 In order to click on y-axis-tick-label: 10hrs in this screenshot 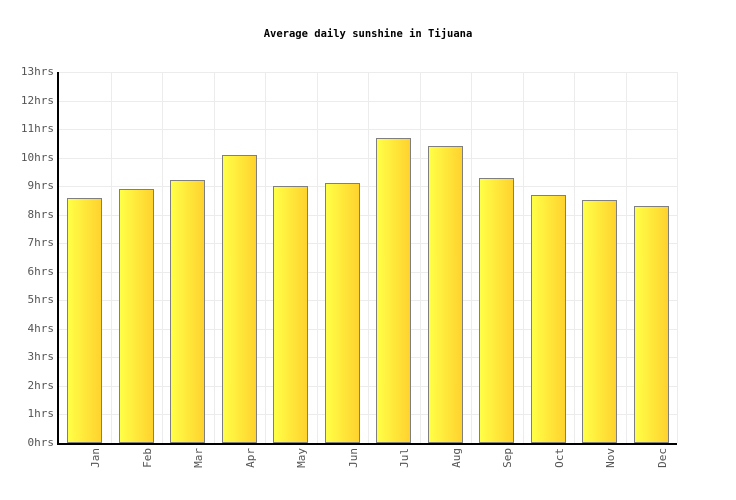, I will do `click(37, 157)`.